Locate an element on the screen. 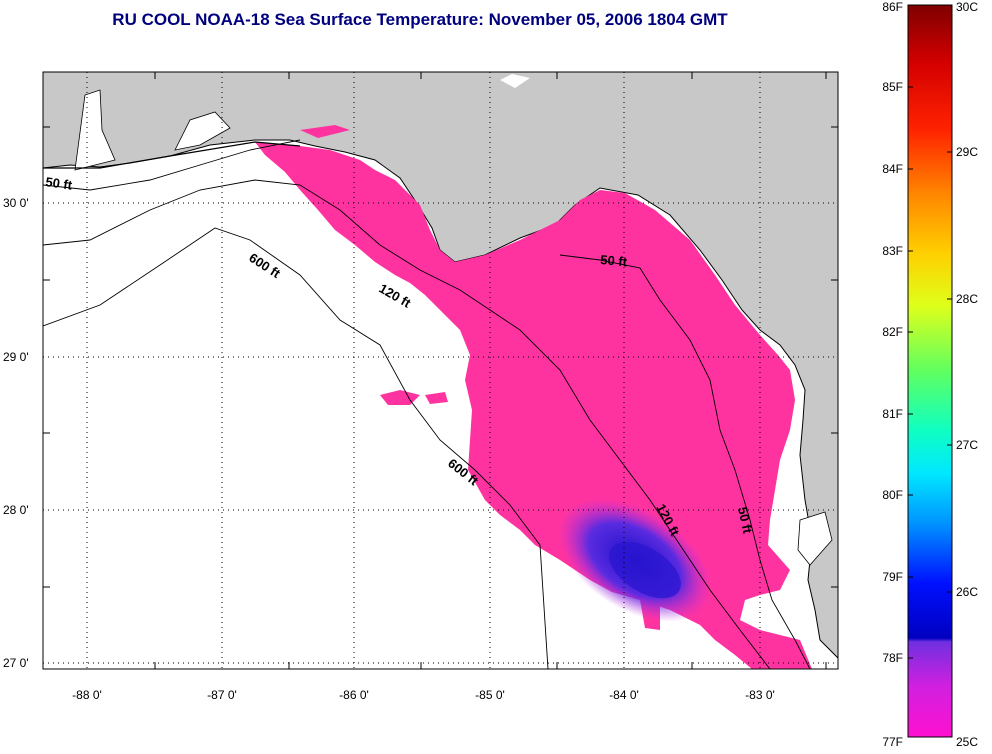 This screenshot has width=992, height=754. contour-50ft-west is located at coordinates (172, 165).